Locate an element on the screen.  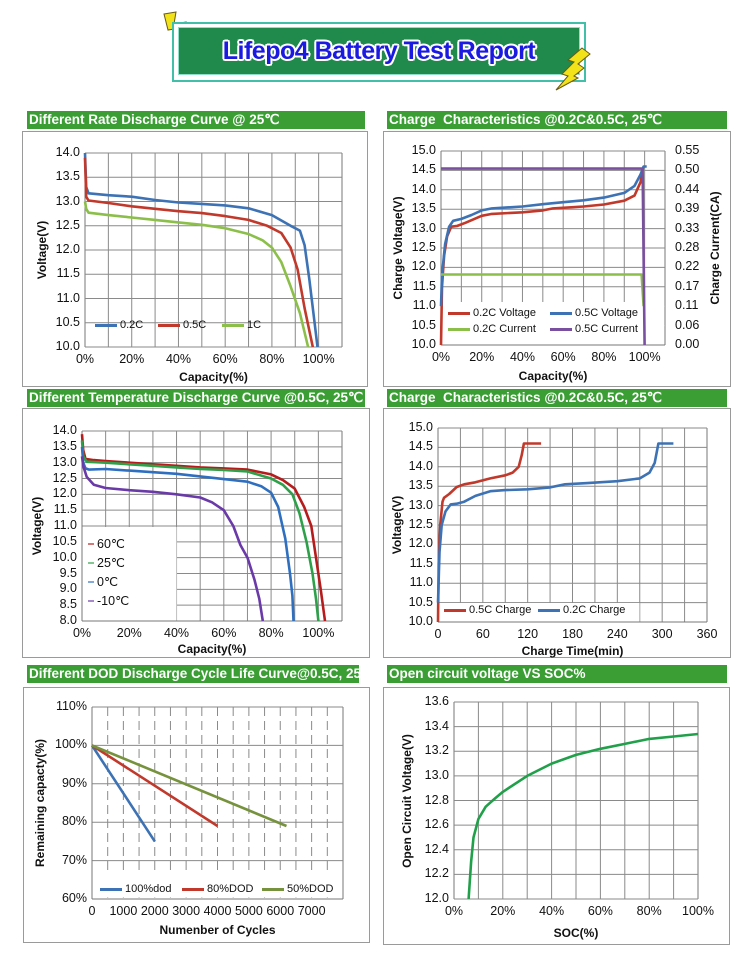
y-tick-label: 12.8 is located at coordinates (436, 799).